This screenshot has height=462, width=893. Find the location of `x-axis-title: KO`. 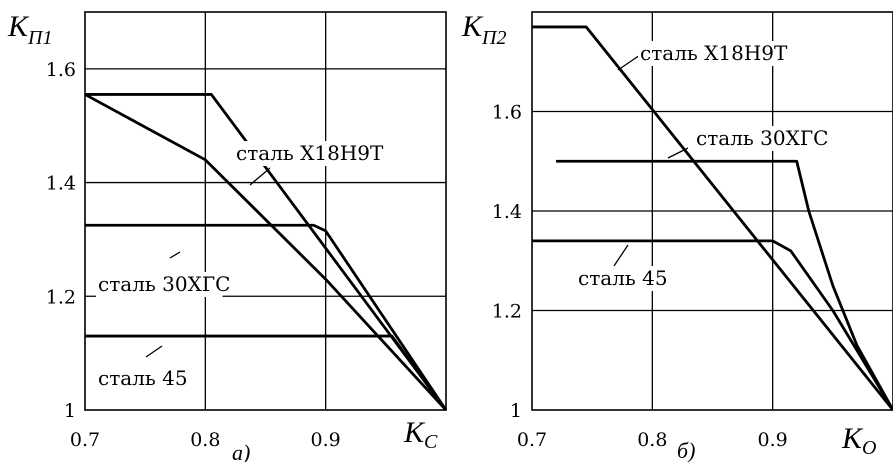

x-axis-title: KO is located at coordinates (858, 440).